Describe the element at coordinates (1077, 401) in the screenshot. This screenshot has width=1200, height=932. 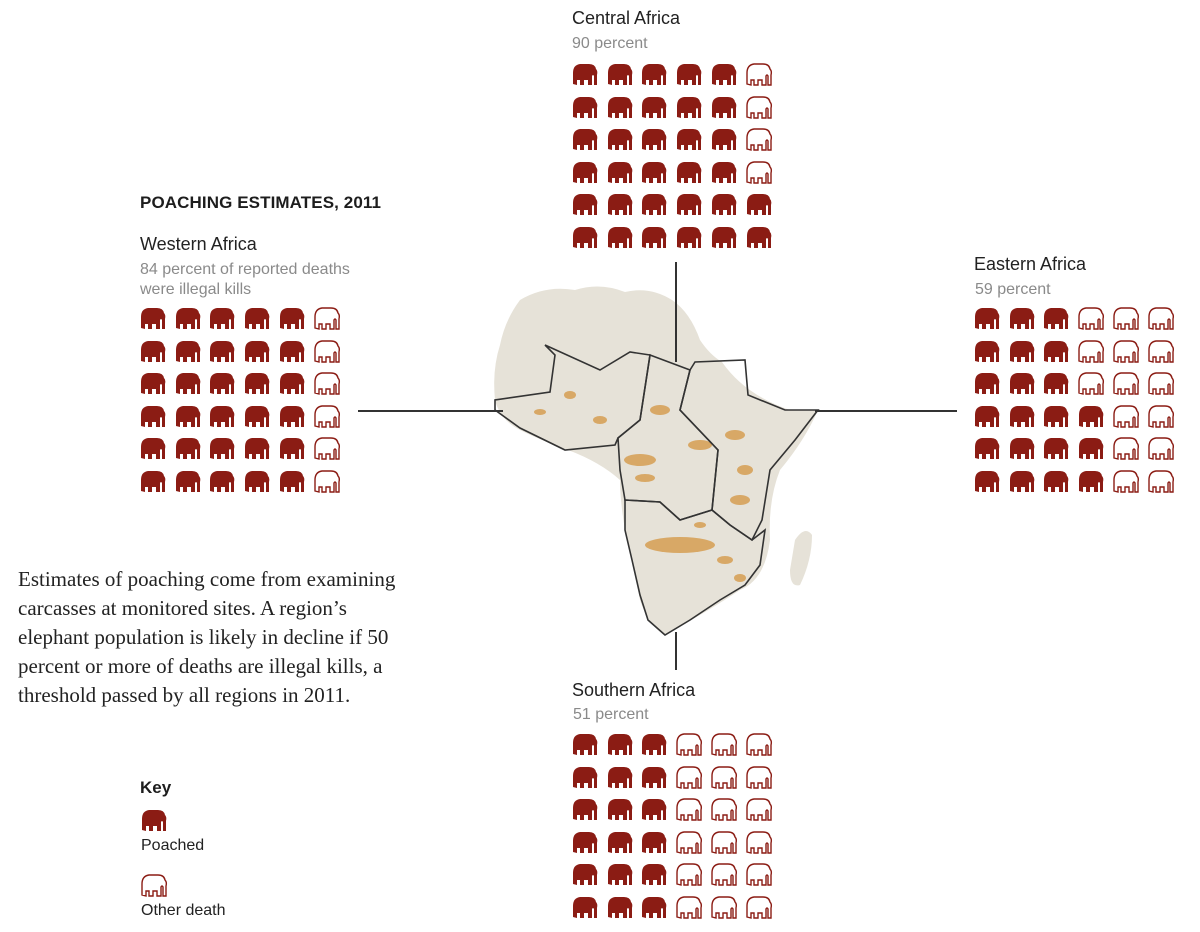
I see `eastern-africa-pictogram` at that location.